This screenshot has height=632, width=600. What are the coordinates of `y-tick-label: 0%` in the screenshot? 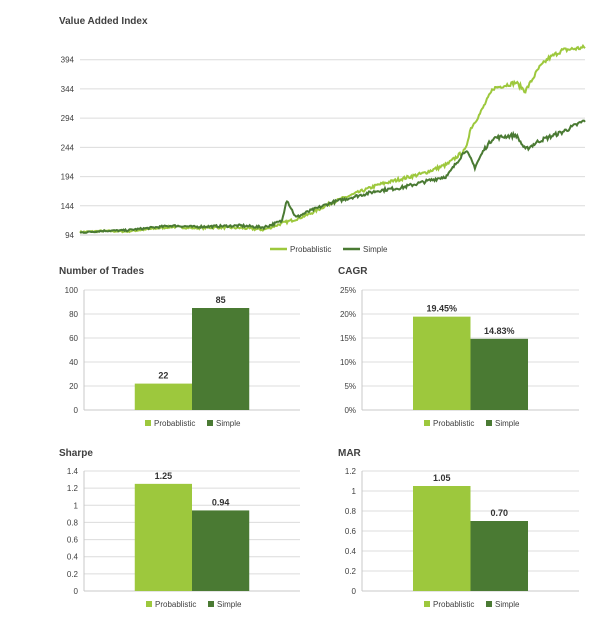 It's located at (350, 410).